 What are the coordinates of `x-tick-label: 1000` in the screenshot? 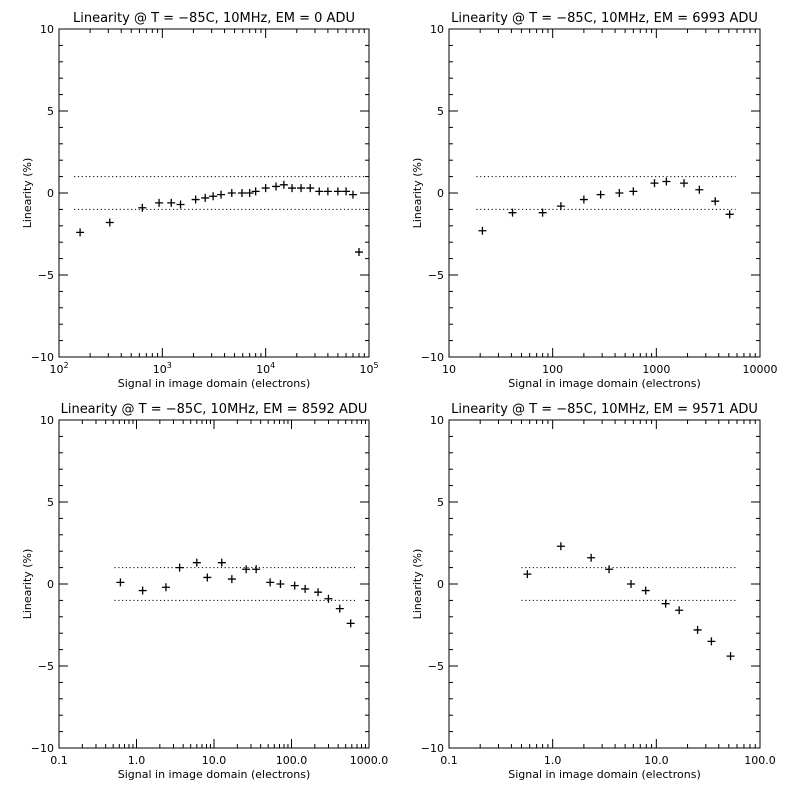 It's located at (656, 369).